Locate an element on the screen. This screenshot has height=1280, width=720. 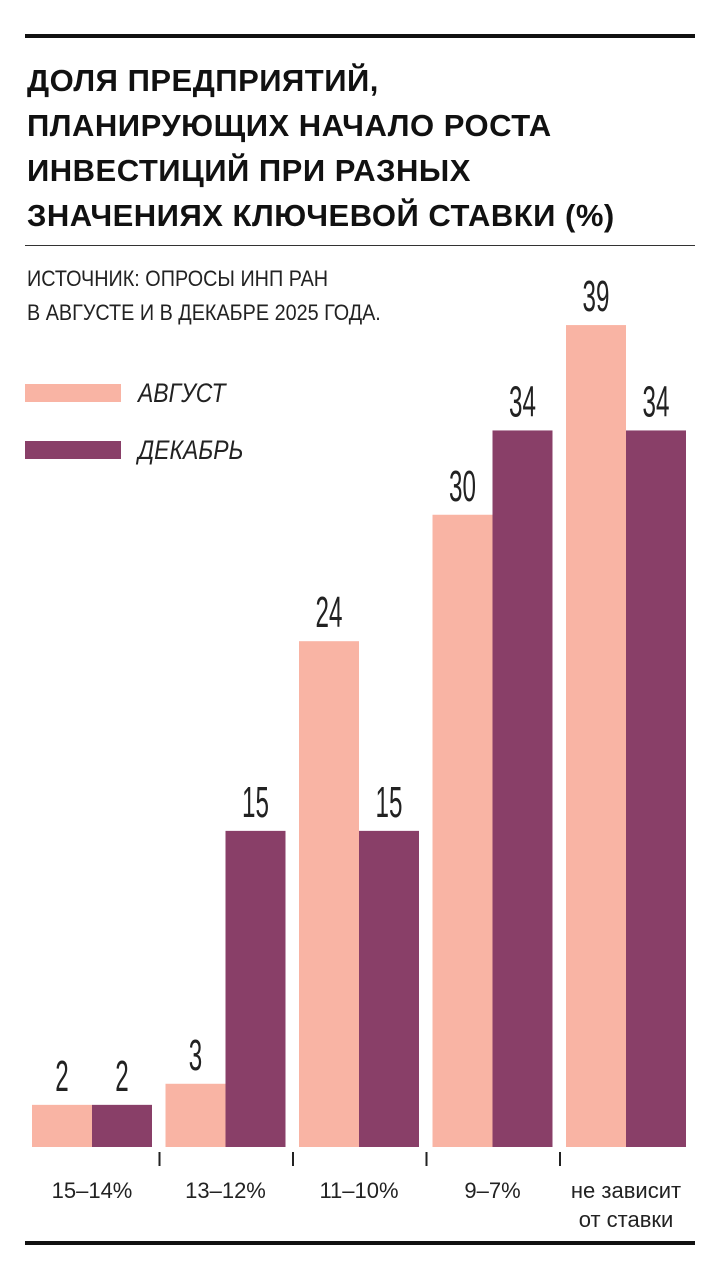
x-tick-label: 9–7% is located at coordinates (492, 1190).